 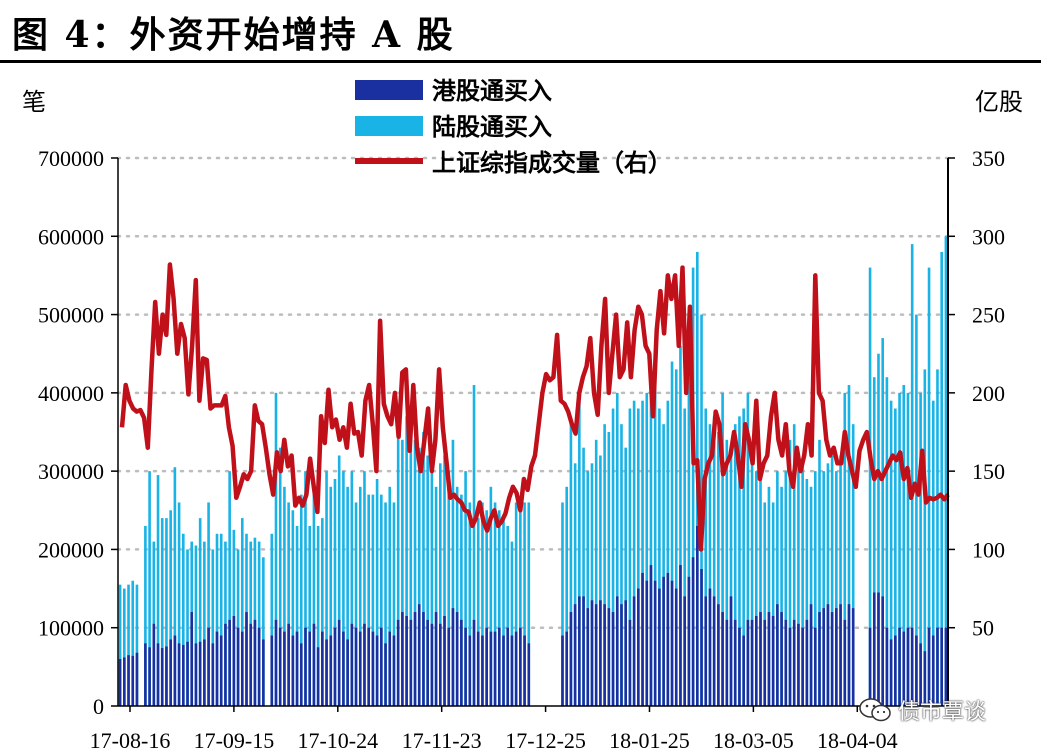 What do you see at coordinates (98, 706) in the screenshot?
I see `left-tick-label: 0` at bounding box center [98, 706].